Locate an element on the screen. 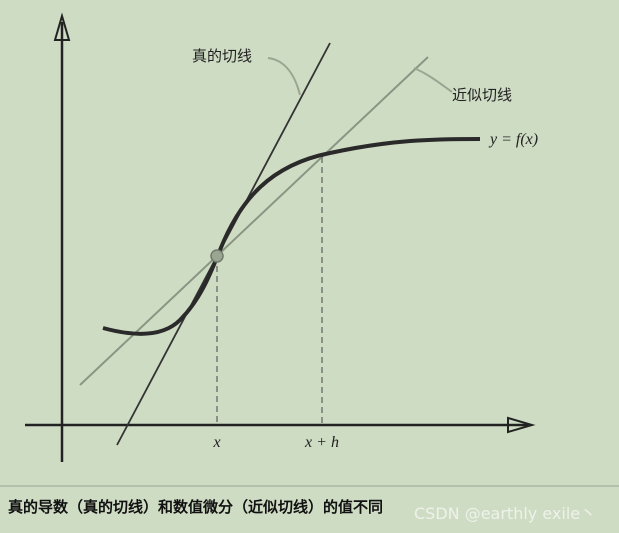 This screenshot has height=533, width=619. y-arrow is located at coordinates (62, 26).